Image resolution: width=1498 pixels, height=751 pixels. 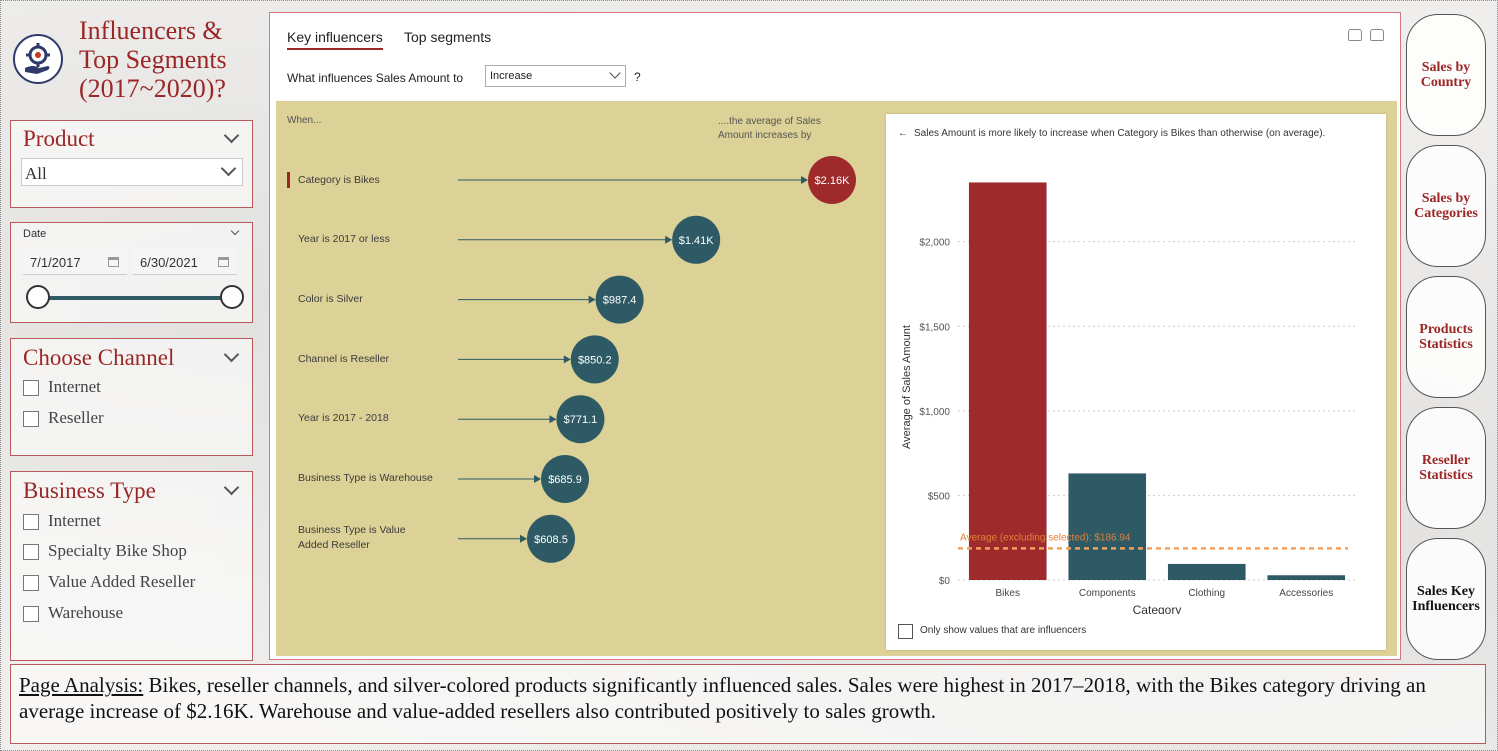 I want to click on back-arrow-icon: ←, so click(x=903, y=133).